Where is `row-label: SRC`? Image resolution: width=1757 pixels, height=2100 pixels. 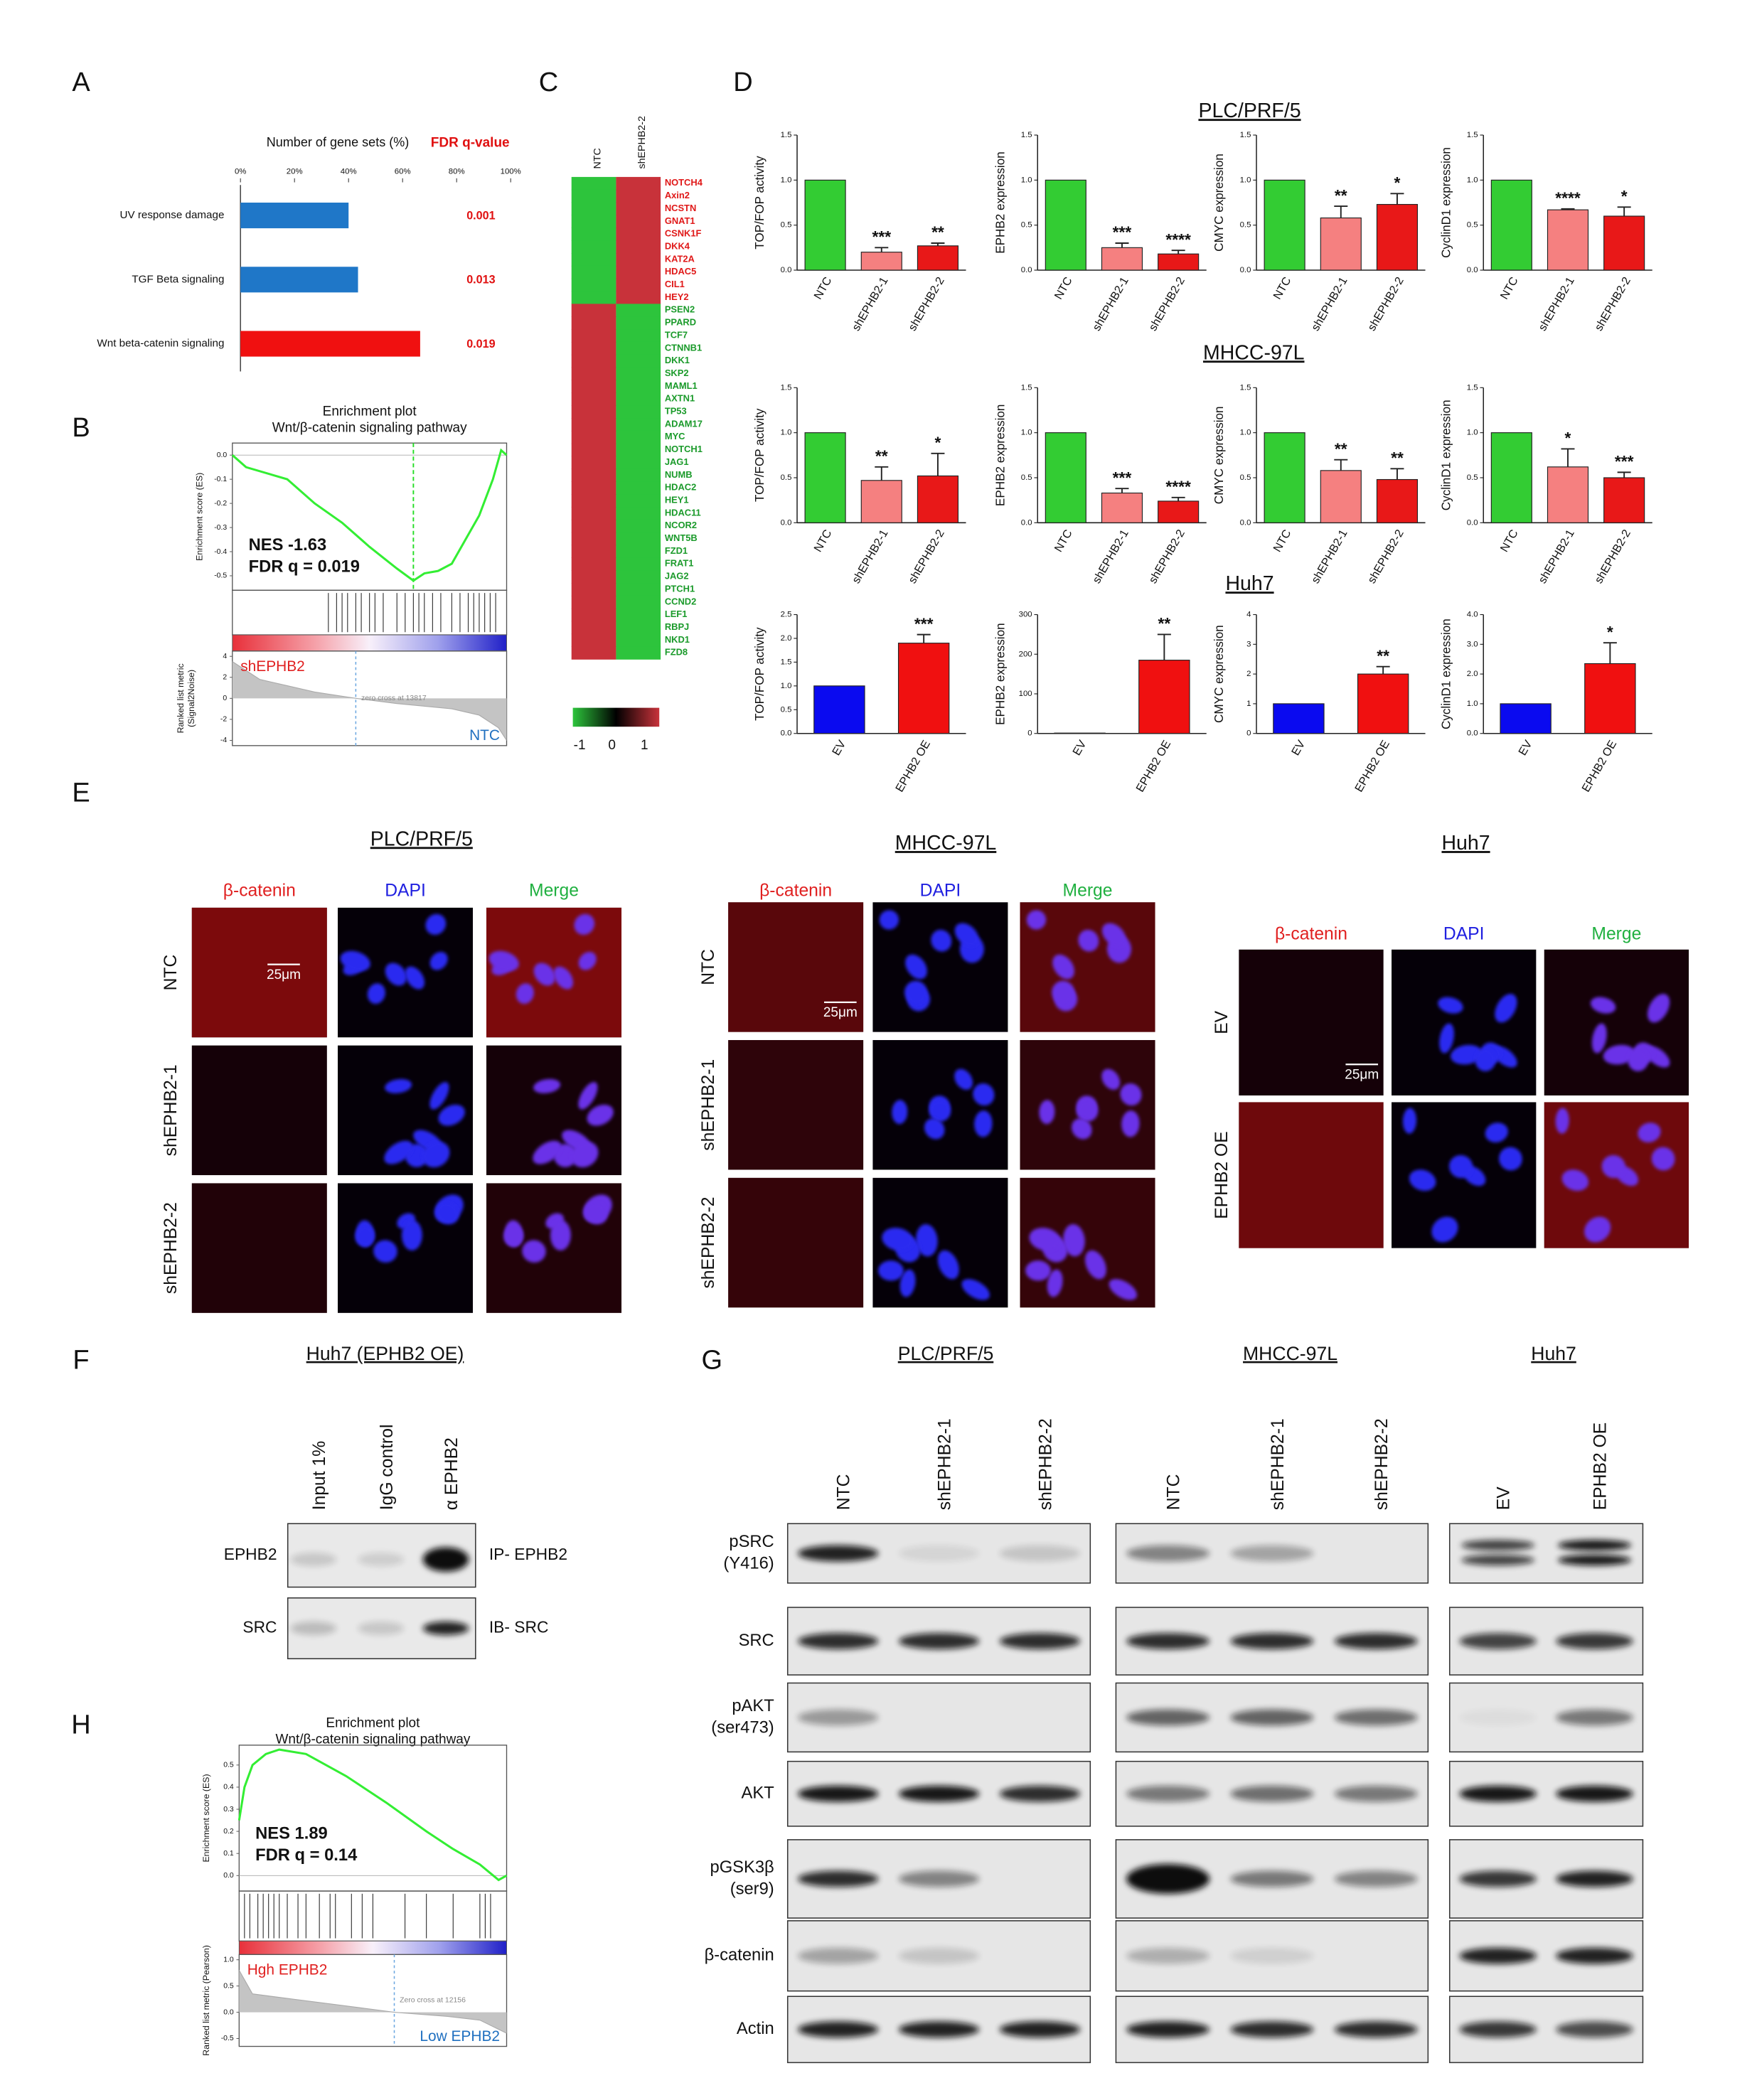
row-label: SRC is located at coordinates (260, 1627).